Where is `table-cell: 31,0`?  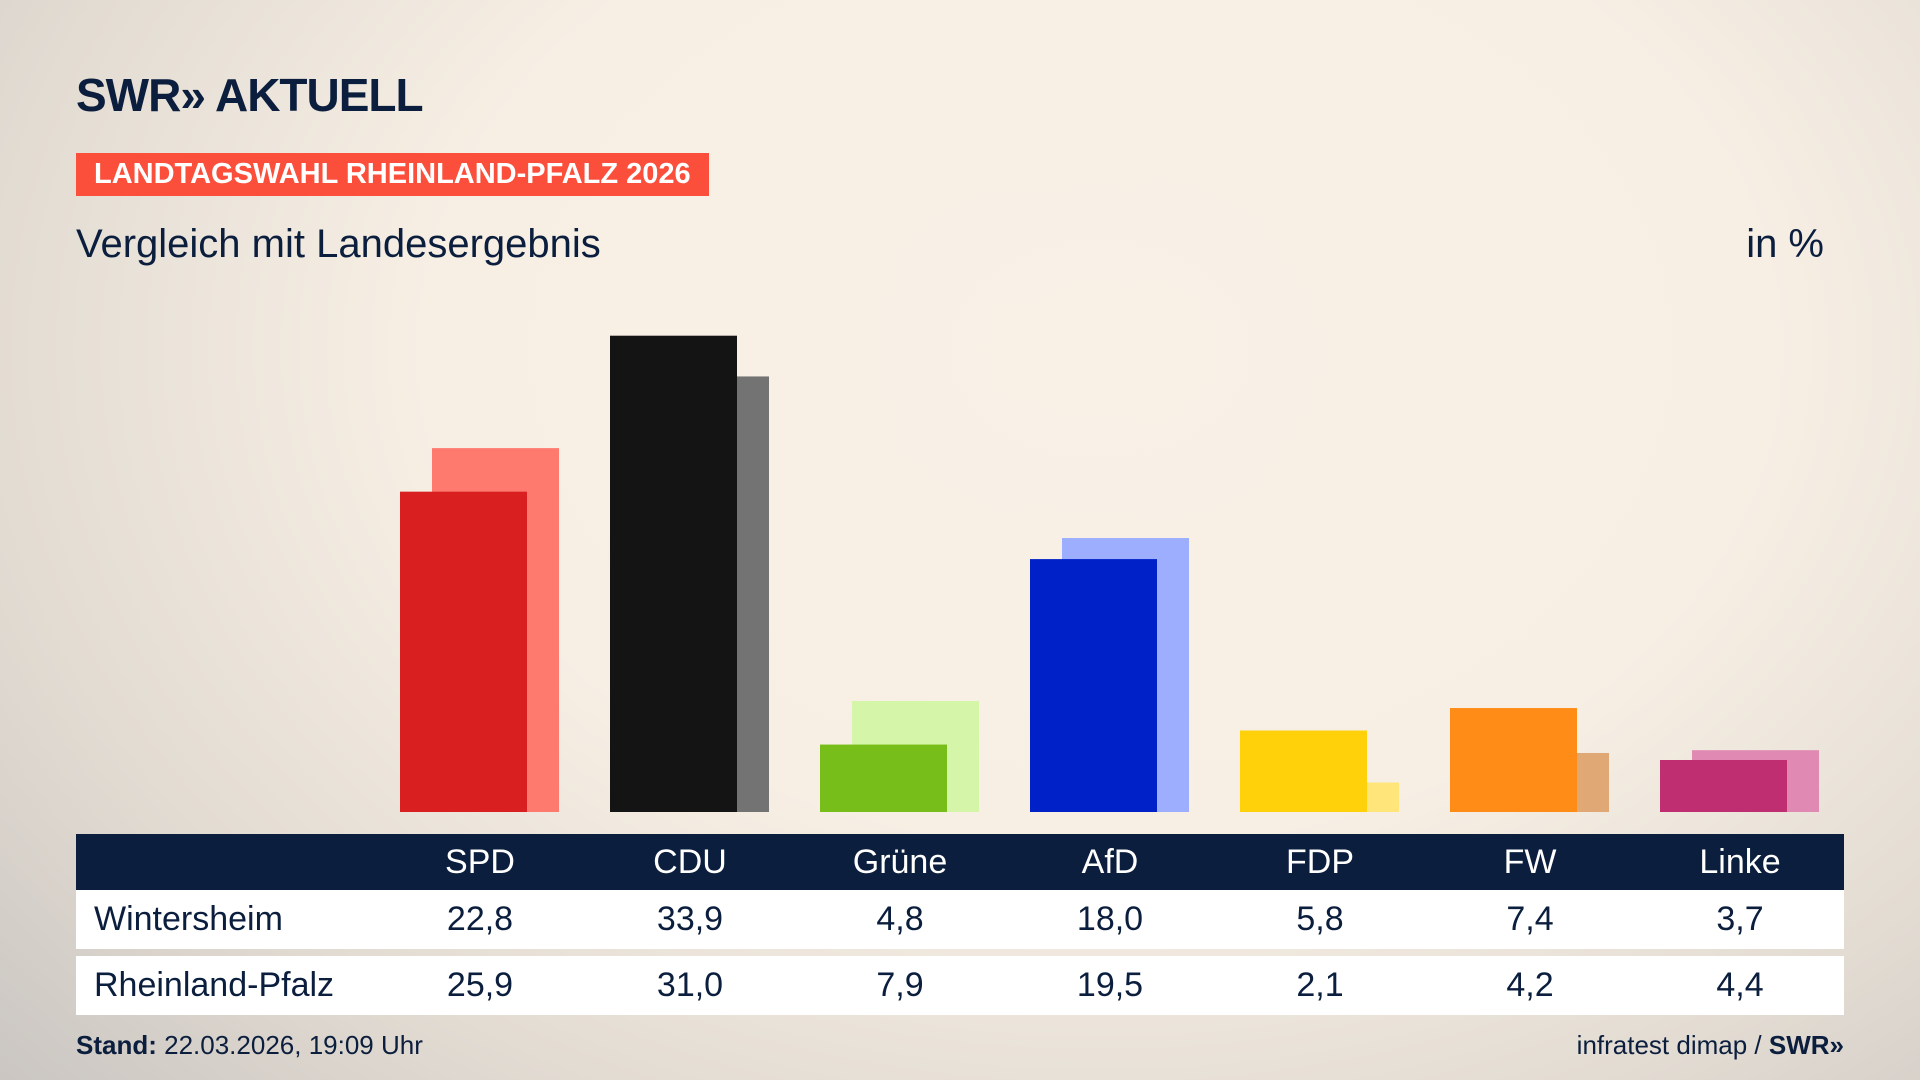
table-cell: 31,0 is located at coordinates (690, 985).